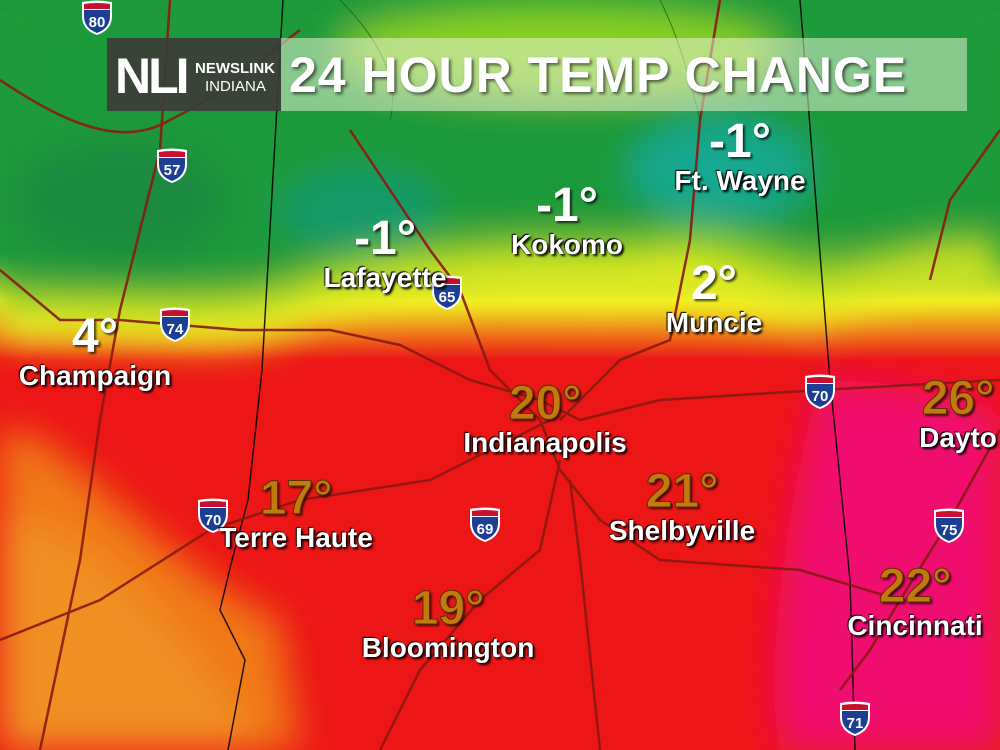 The width and height of the screenshot is (1000, 750). What do you see at coordinates (915, 586) in the screenshot?
I see `temp-value: 22°` at bounding box center [915, 586].